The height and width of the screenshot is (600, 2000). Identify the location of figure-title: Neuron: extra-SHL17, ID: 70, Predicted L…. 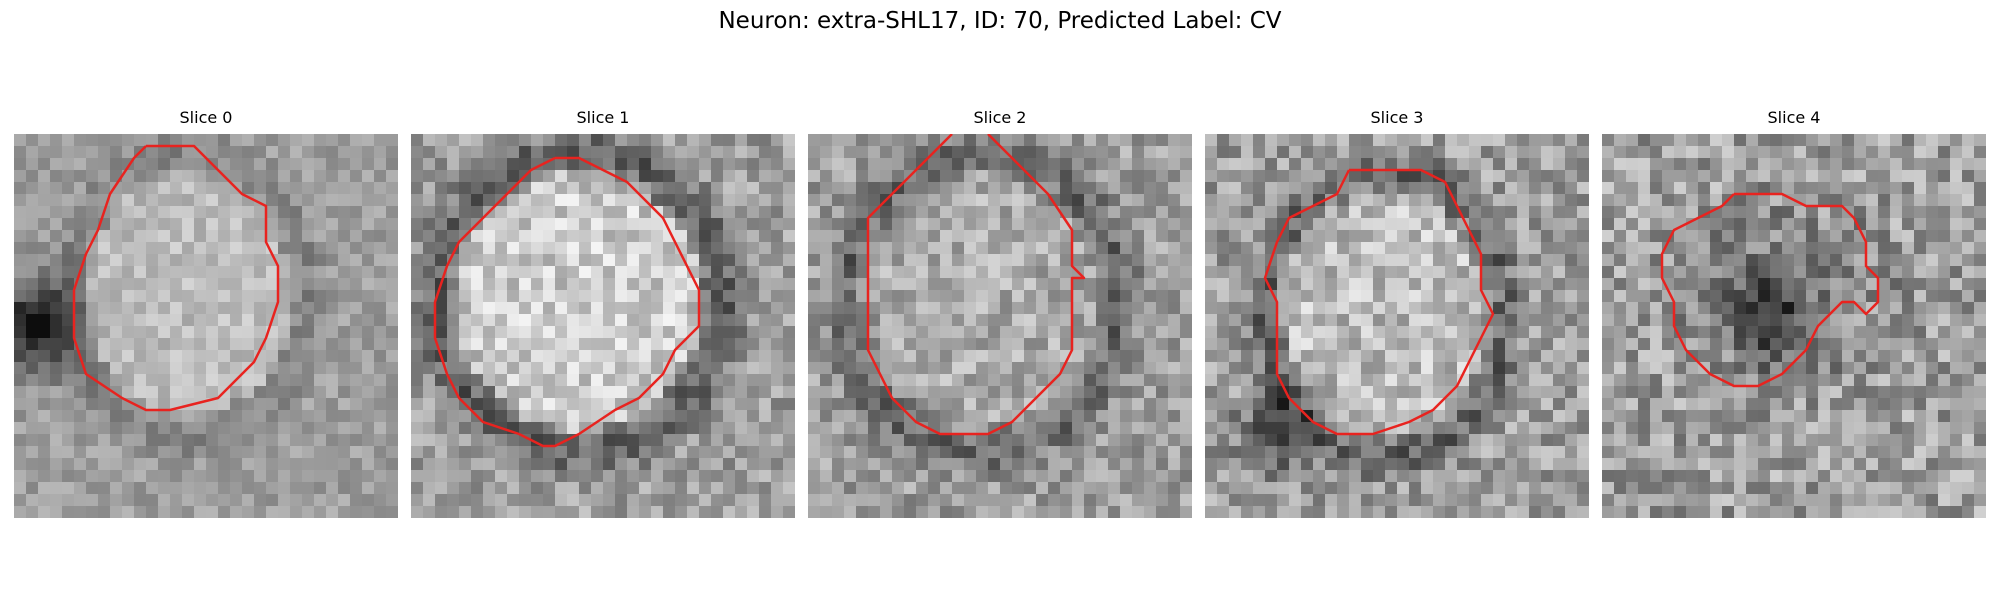
(1000, 21).